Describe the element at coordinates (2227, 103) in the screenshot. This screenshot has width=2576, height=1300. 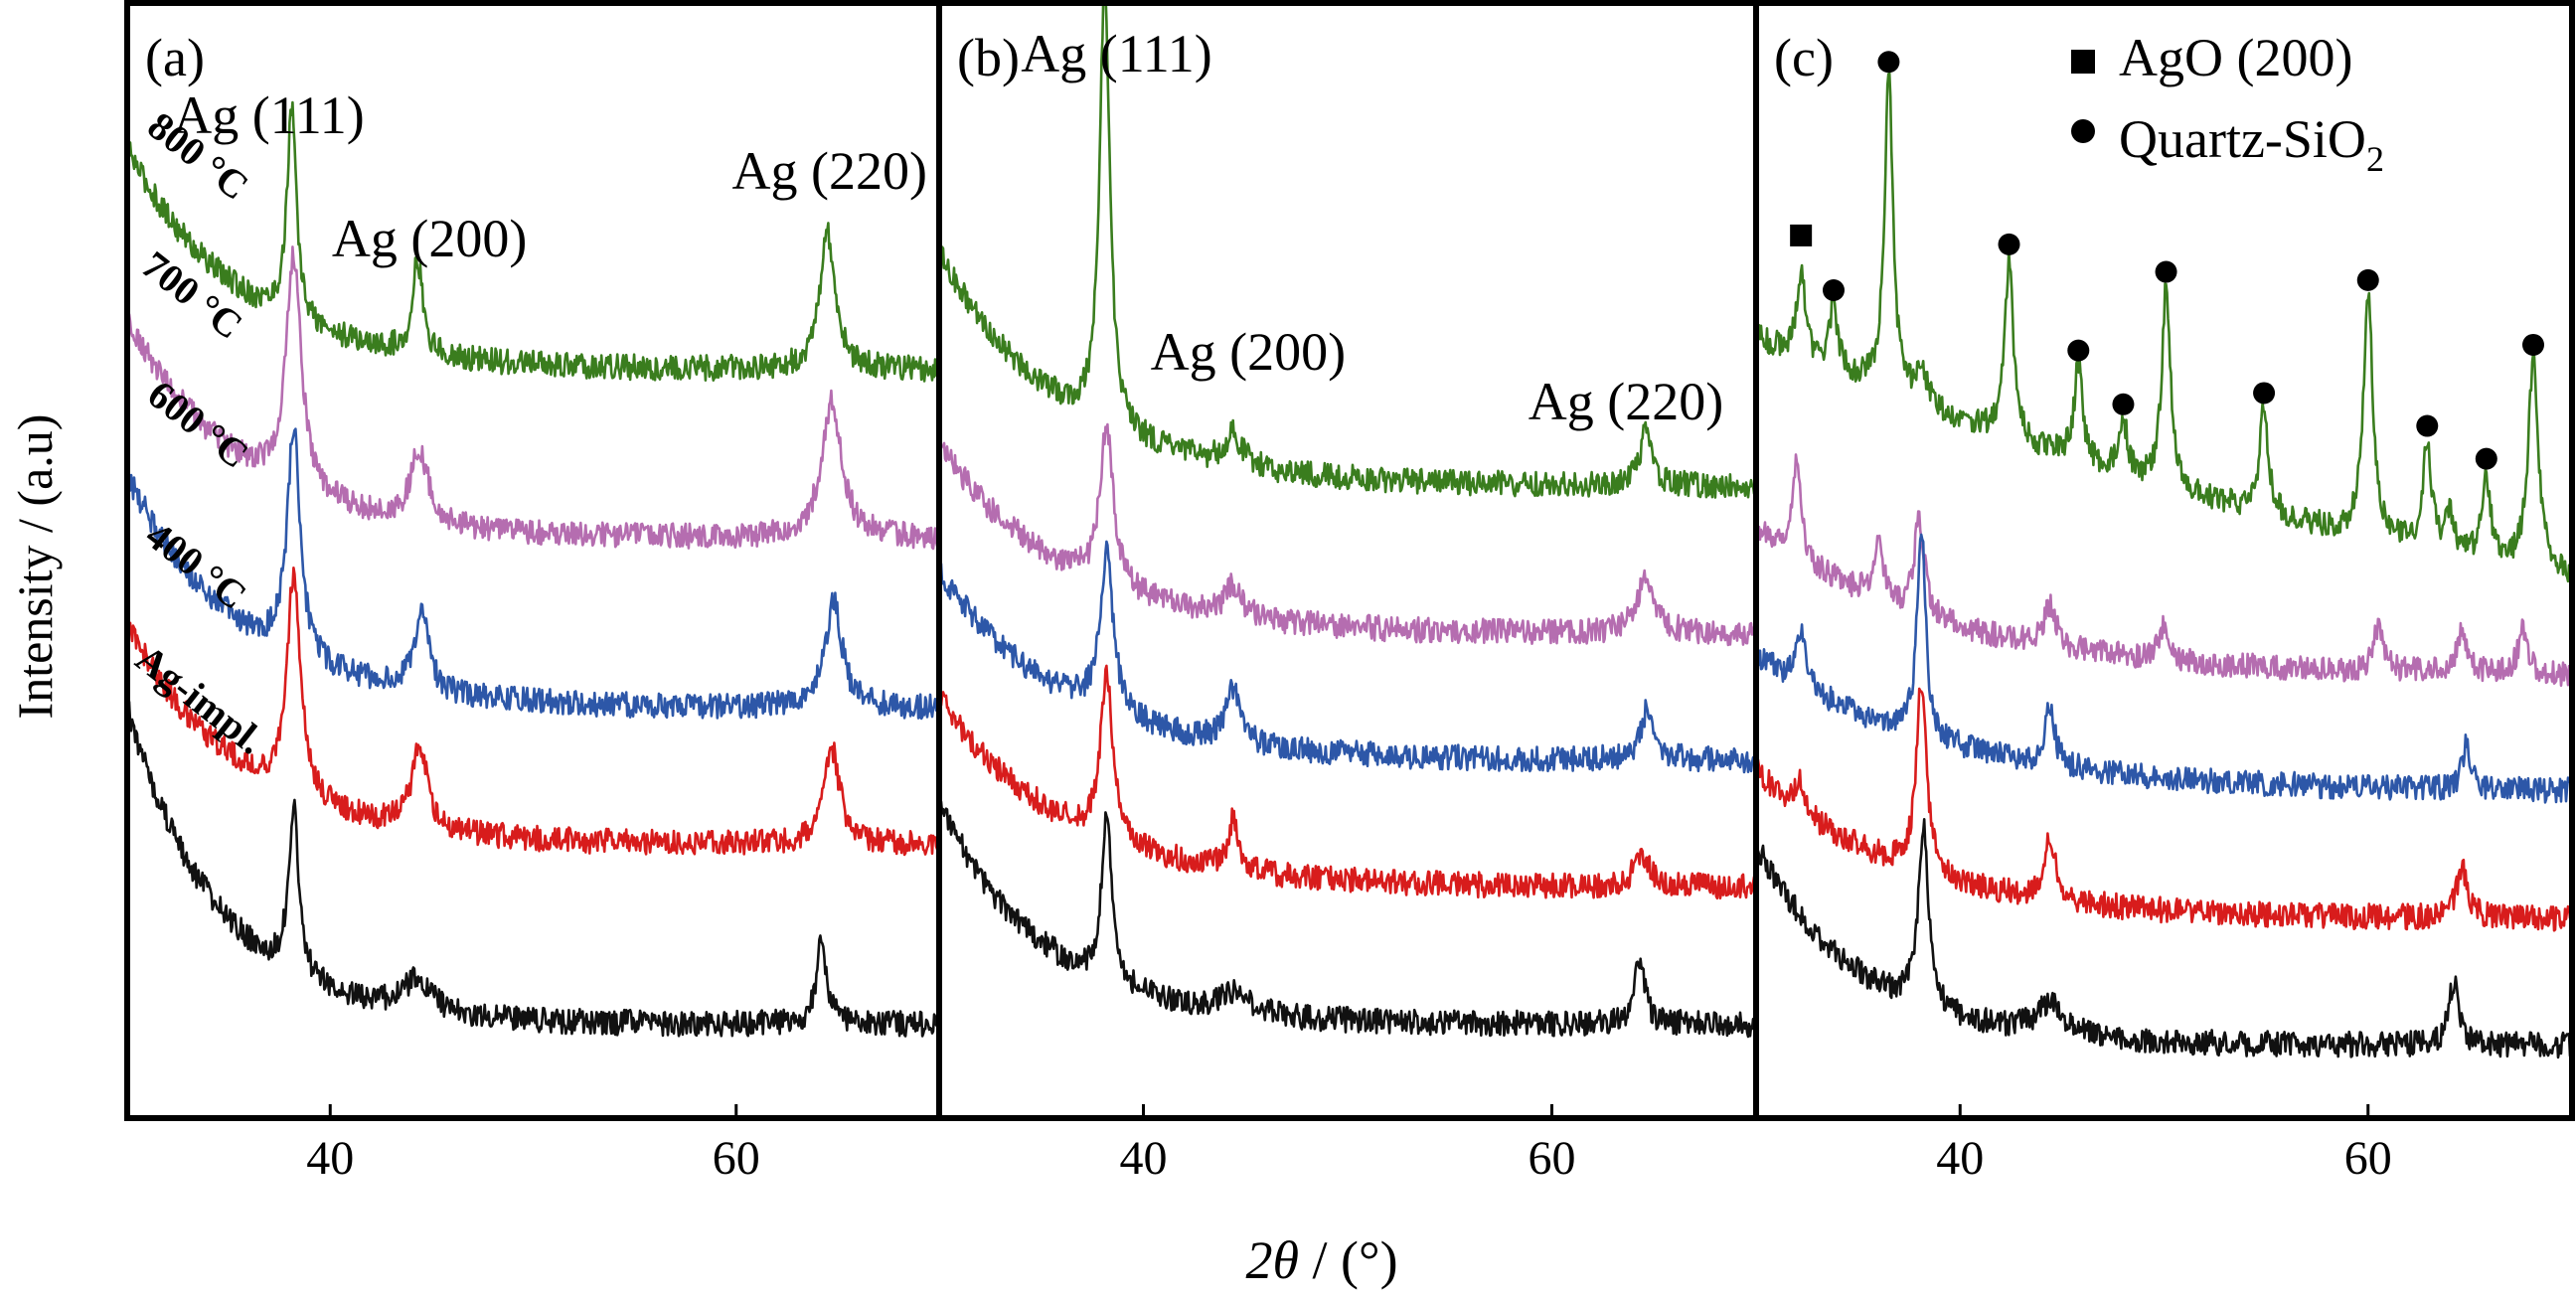
I see `legend: AgO (200) Quartz-SiO2` at that location.